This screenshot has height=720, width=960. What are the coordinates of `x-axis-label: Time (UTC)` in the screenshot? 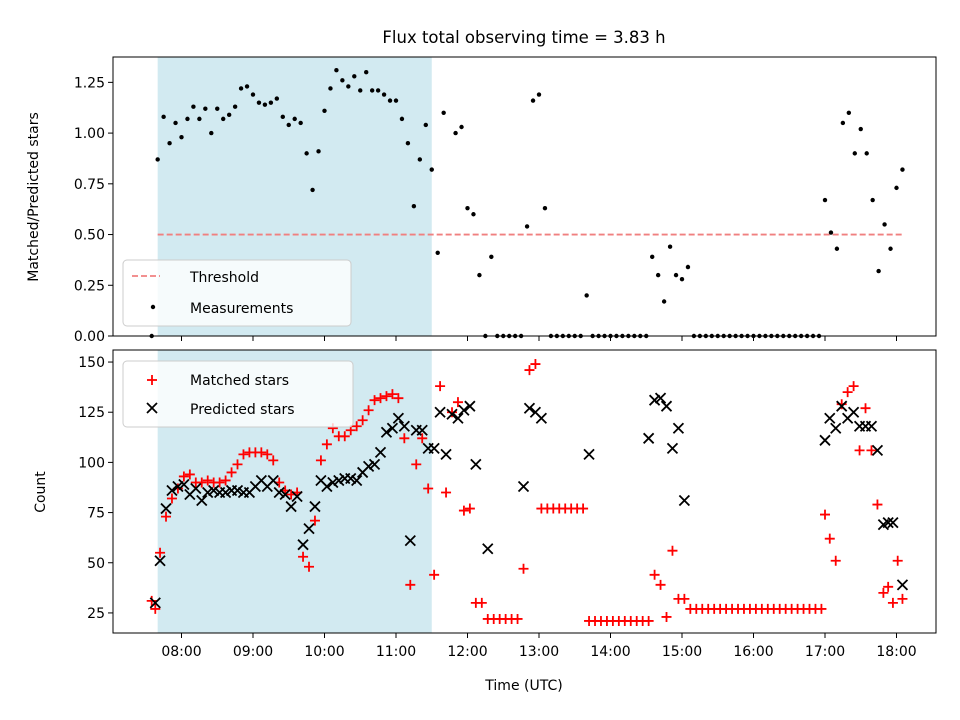 It's located at (523, 686).